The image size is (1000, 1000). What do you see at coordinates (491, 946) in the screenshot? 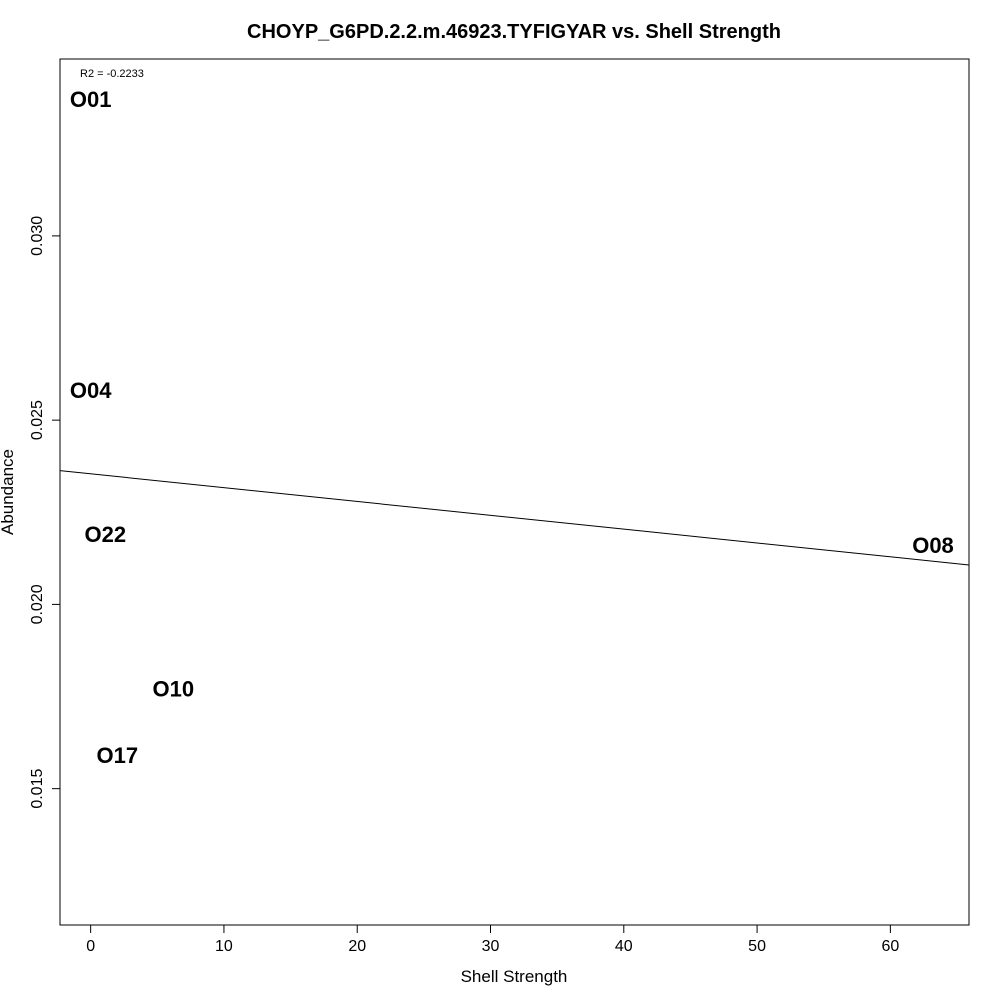
I see `x-tick-label: 30` at bounding box center [491, 946].